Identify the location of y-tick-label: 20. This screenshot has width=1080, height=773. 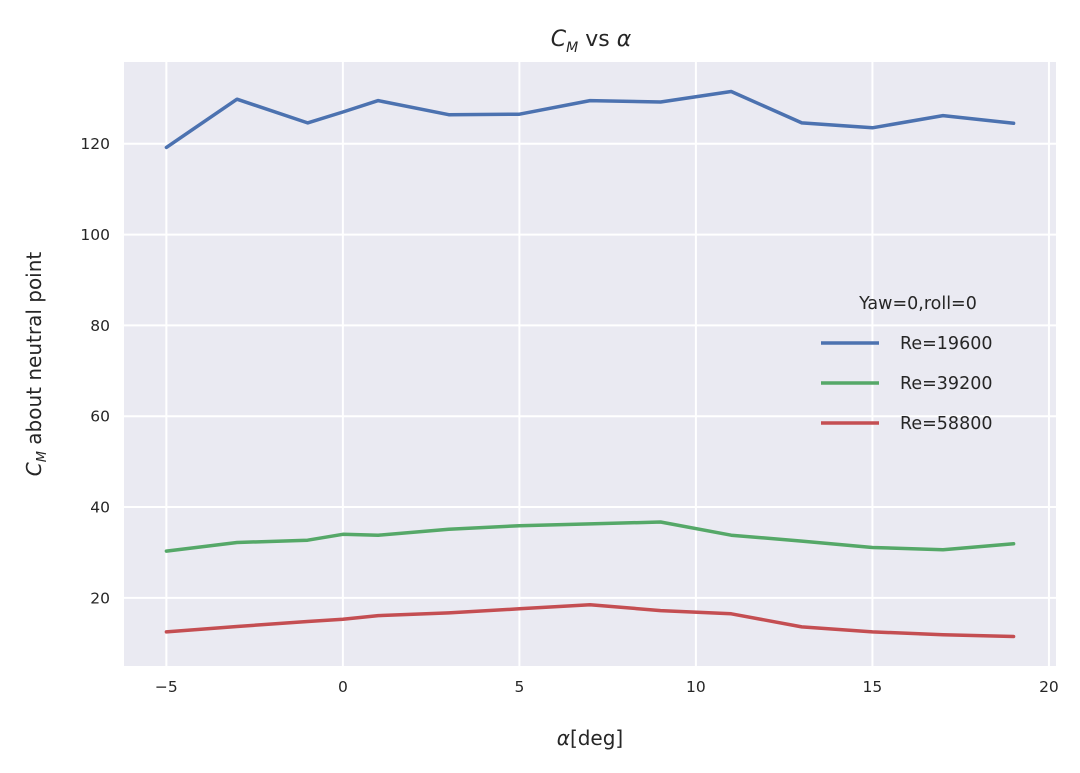
(100, 598).